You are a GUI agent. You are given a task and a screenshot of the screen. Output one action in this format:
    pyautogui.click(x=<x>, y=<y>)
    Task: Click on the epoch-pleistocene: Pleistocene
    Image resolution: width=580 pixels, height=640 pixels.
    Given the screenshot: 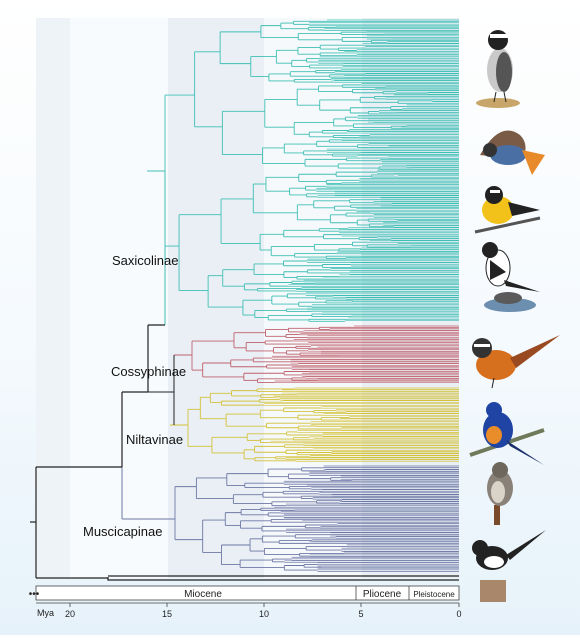 What is the action you would take?
    pyautogui.click(x=434, y=594)
    